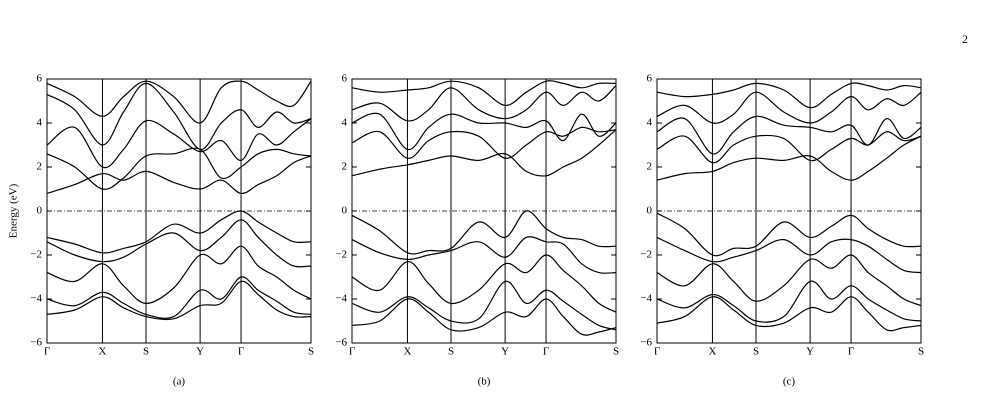 The image size is (982, 416). I want to click on y-axis-label: Energy (eV), so click(14, 210).